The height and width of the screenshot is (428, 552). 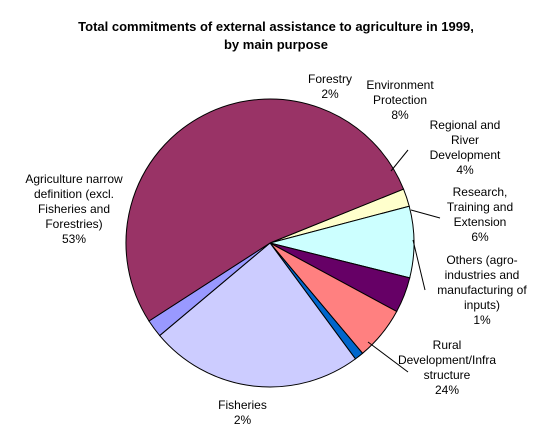 I want to click on slice-name-label: River, so click(x=464, y=140).